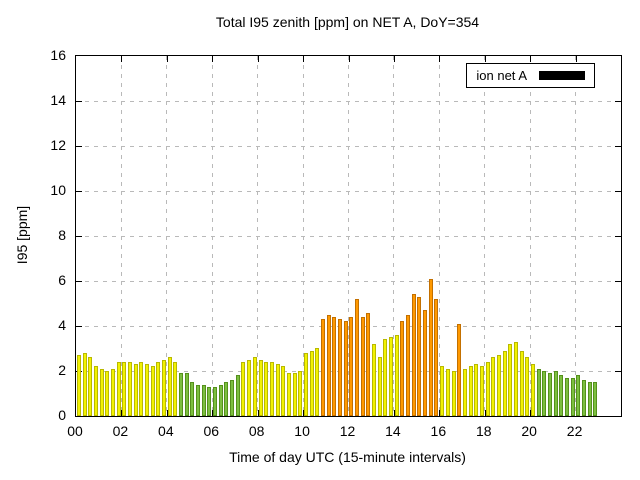  What do you see at coordinates (62, 415) in the screenshot?
I see `y-tick-label: 0` at bounding box center [62, 415].